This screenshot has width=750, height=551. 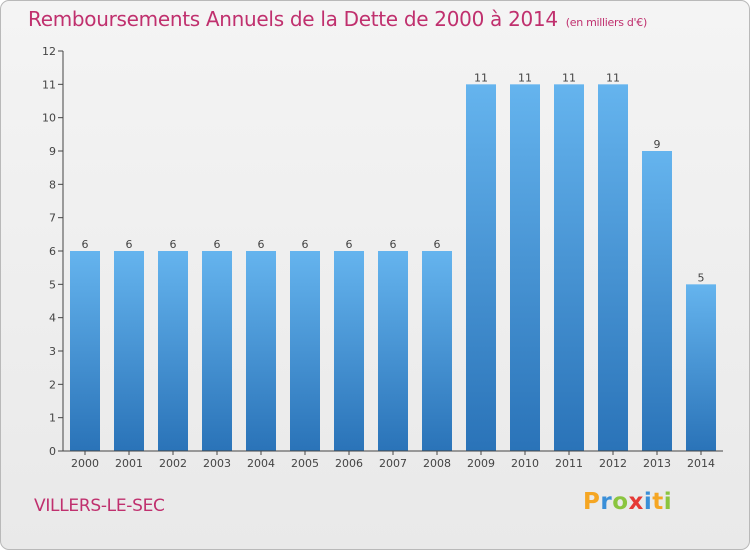 I want to click on bar-2002, so click(x=173, y=351).